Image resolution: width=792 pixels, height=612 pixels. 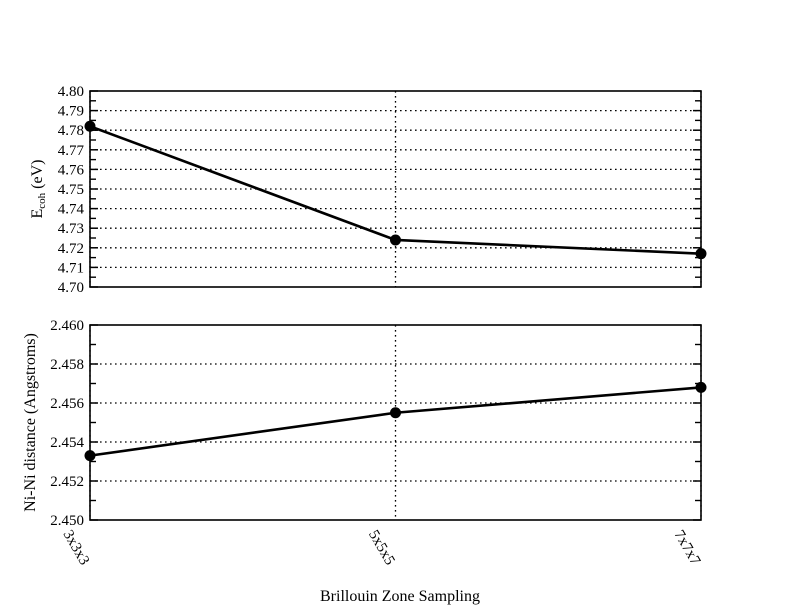 I want to click on y-tick-label: 4.77, so click(x=71, y=151).